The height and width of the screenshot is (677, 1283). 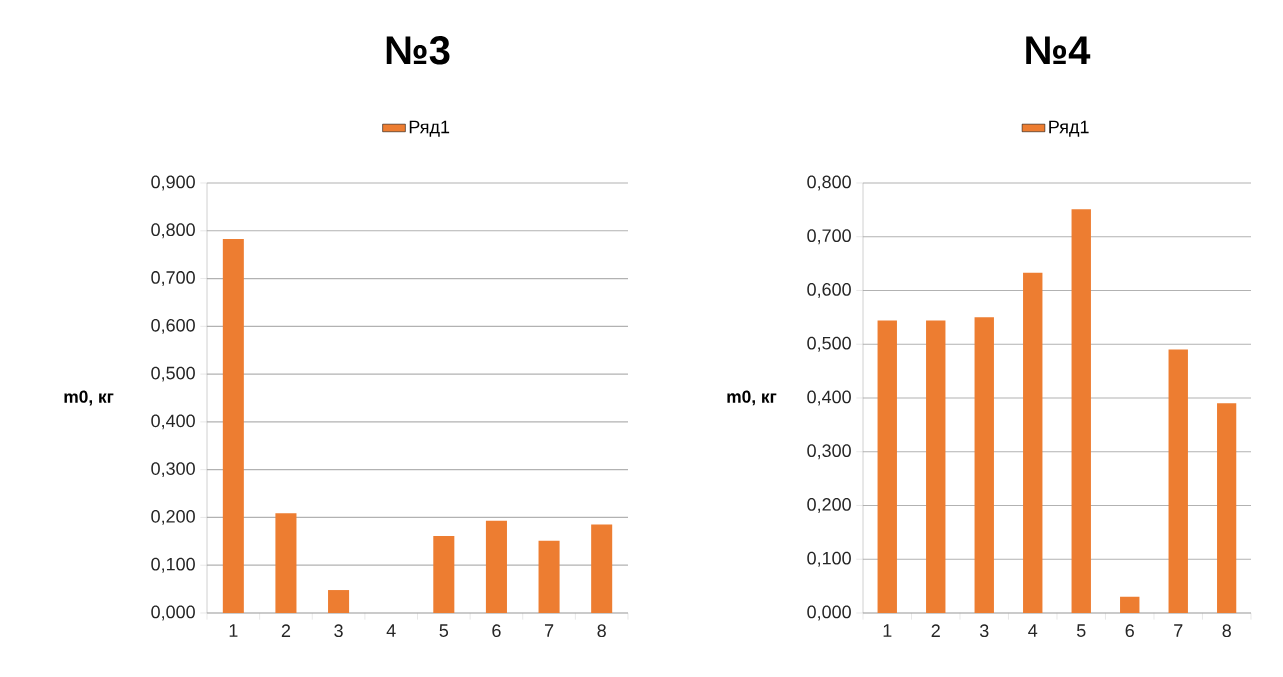 I want to click on y-tick-label: 0,900, so click(x=173, y=183).